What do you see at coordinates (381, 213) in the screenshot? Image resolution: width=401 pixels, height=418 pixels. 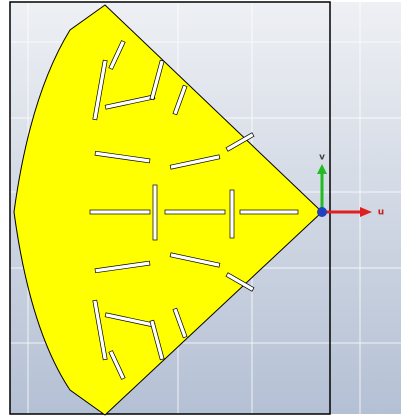 I see `u-label: u` at bounding box center [381, 213].